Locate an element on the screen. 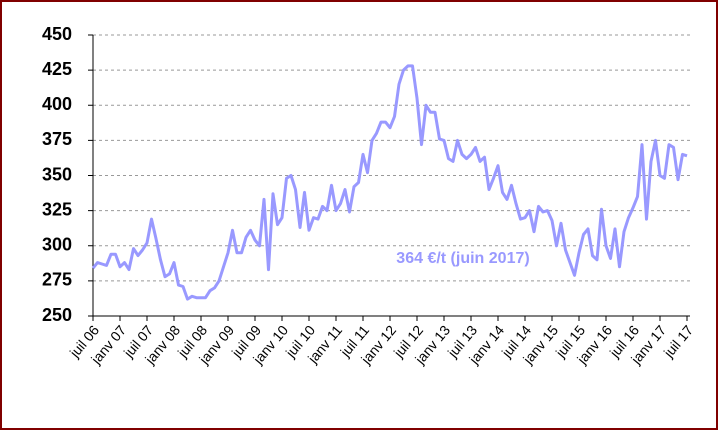 This screenshot has width=720, height=432. y-tick-label: 250 is located at coordinates (57, 315).